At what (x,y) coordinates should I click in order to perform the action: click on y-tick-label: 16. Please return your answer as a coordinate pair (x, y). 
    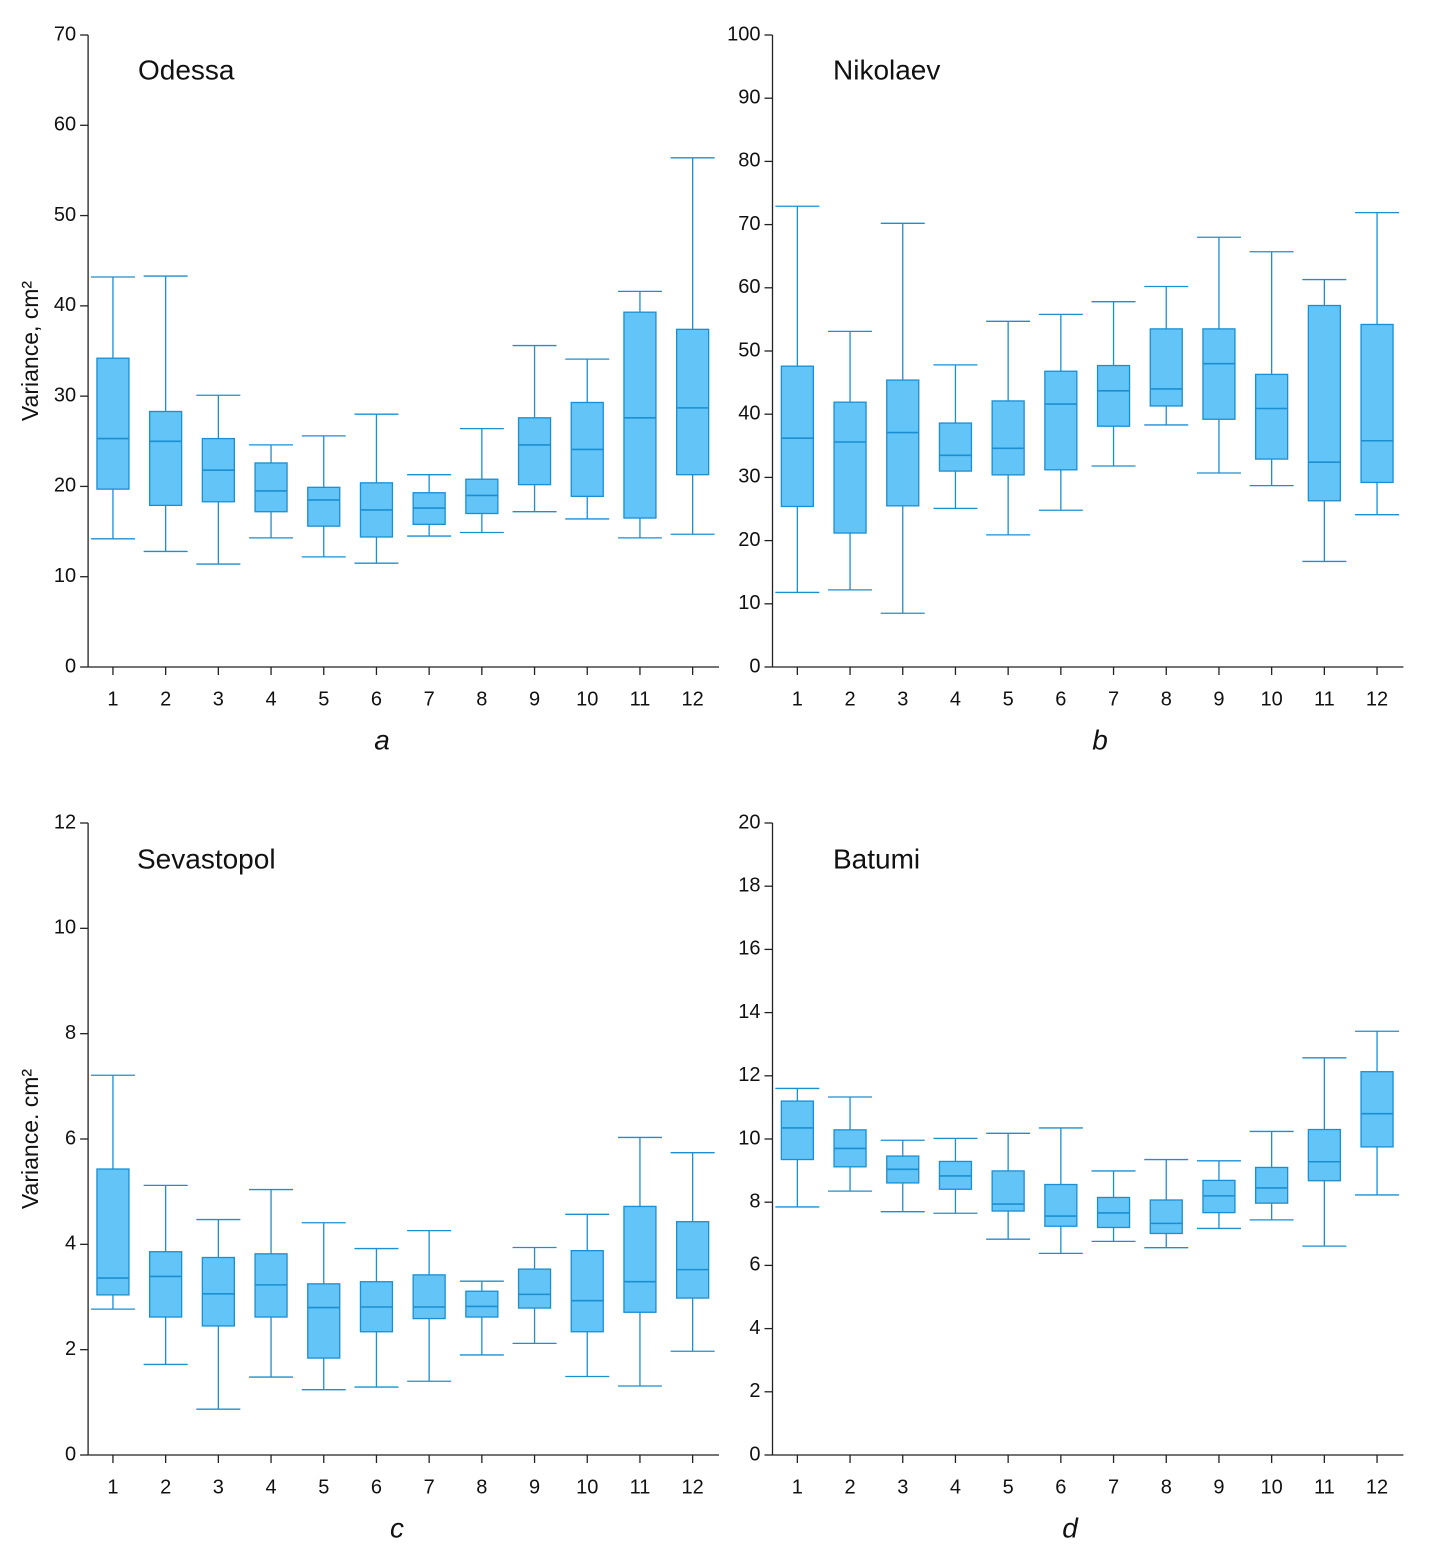
    Looking at the image, I should click on (749, 949).